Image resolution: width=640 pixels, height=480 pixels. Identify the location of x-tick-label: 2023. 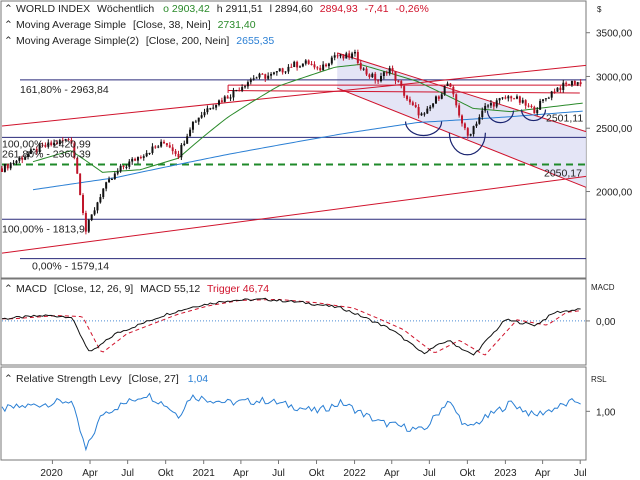
(505, 473).